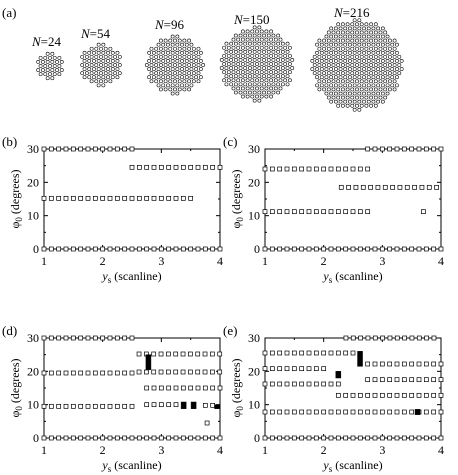 This screenshot has width=458, height=475. What do you see at coordinates (382, 261) in the screenshot?
I see `x-tick-label: 3` at bounding box center [382, 261].